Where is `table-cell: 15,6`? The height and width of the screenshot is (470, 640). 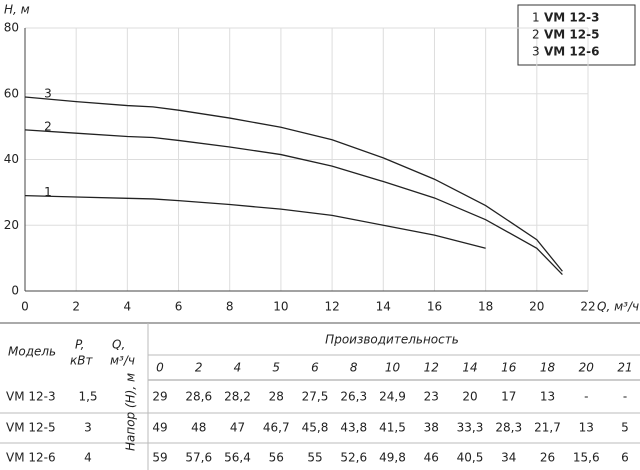
table-cell: 15,6 is located at coordinates (586, 458).